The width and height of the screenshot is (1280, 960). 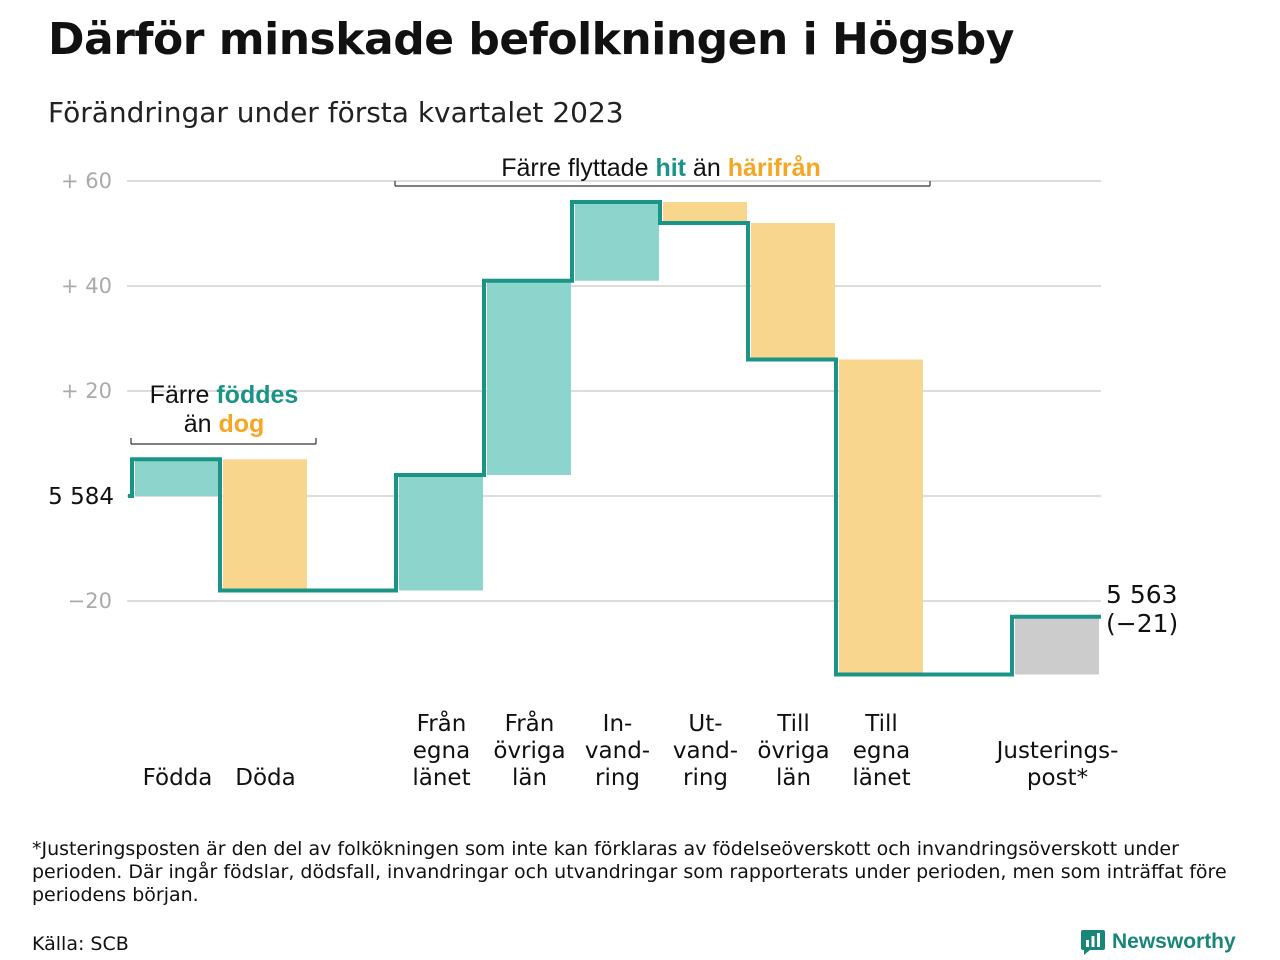 What do you see at coordinates (1142, 623) in the screenshot?
I see `end-change-label: (−21)` at bounding box center [1142, 623].